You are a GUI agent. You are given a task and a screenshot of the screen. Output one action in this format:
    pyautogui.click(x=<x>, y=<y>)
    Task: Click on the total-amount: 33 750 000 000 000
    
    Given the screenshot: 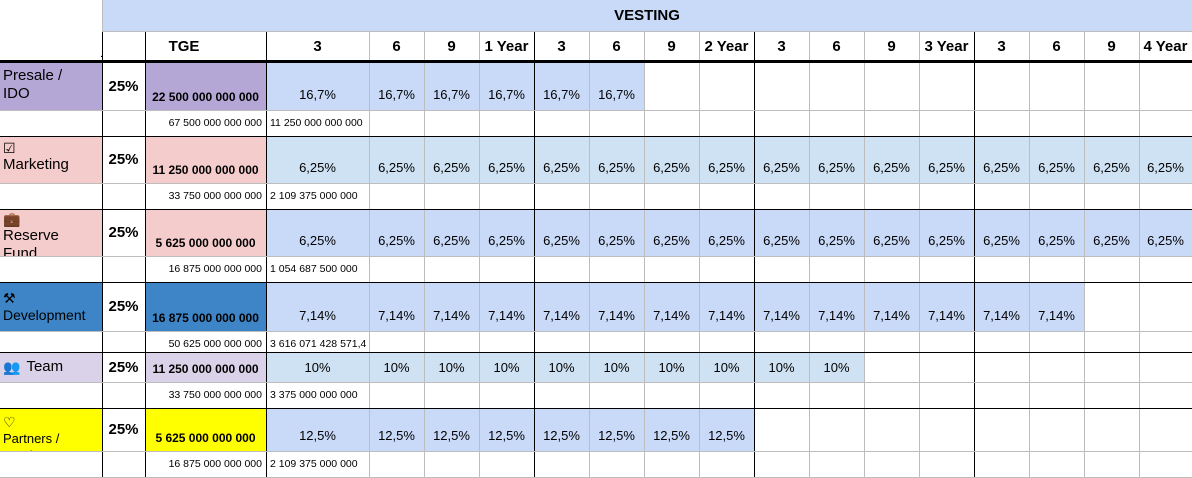 What is the action you would take?
    pyautogui.click(x=215, y=395)
    